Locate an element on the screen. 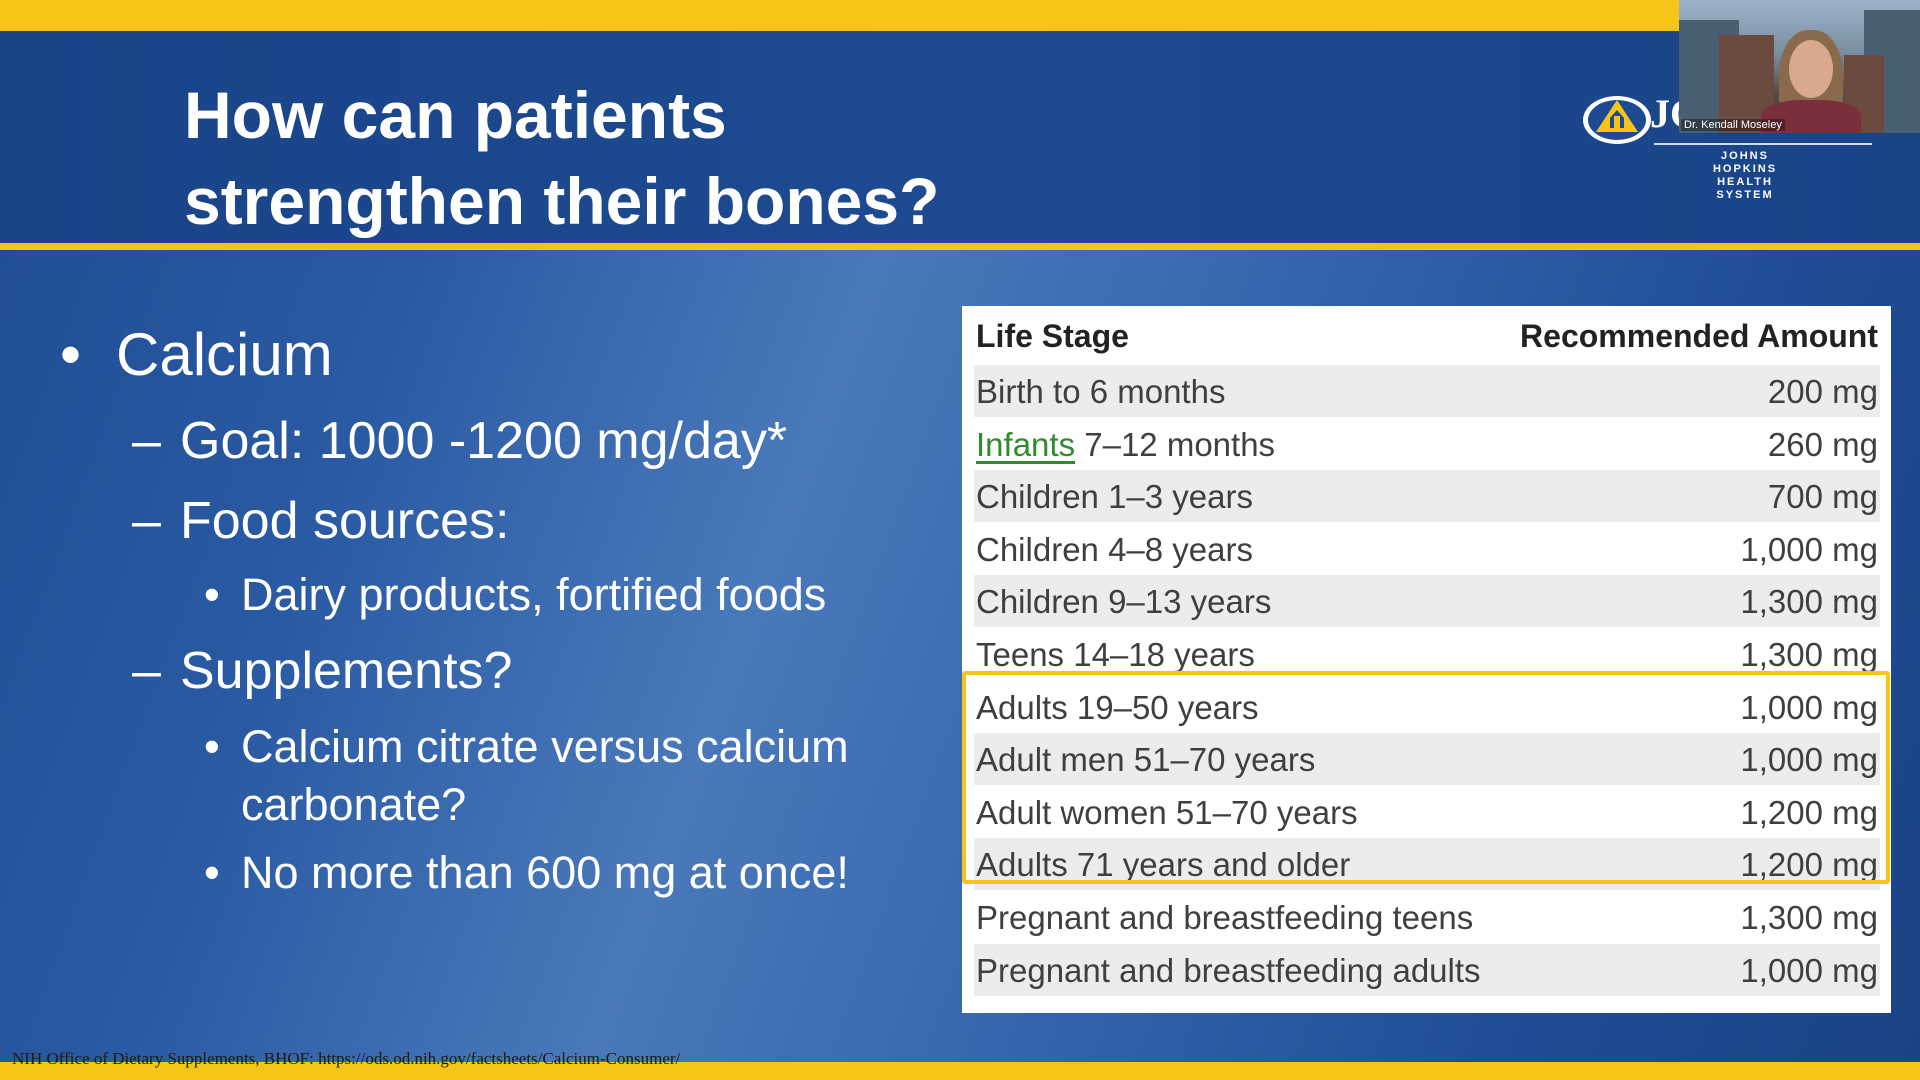  bullet-food-sources: Food sources: is located at coordinates (345, 521).